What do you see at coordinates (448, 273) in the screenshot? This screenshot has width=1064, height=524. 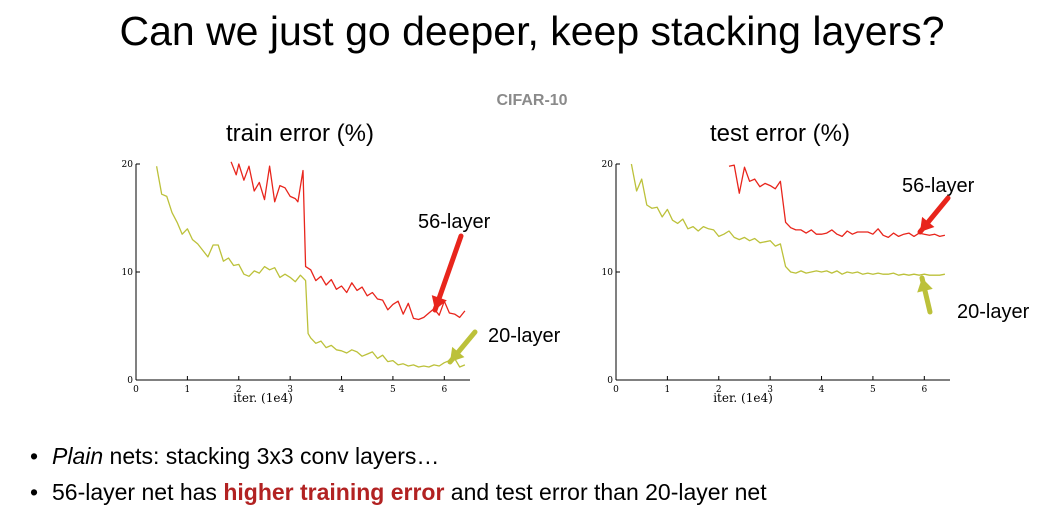 I see `annotation-arrow-shaft` at bounding box center [448, 273].